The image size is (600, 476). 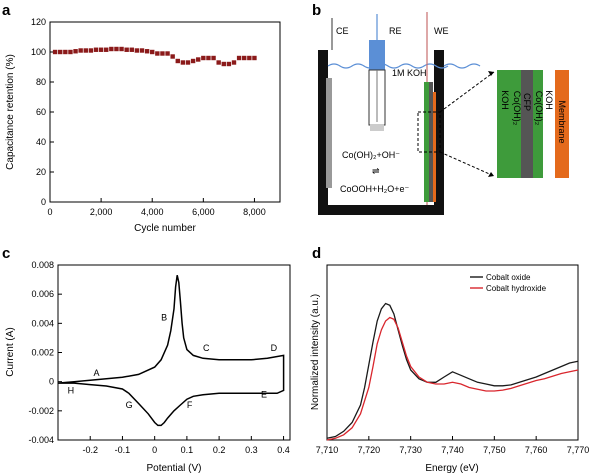 I want to click on layer-label-cooh2-left: Co(OH)₂, so click(x=517, y=108).